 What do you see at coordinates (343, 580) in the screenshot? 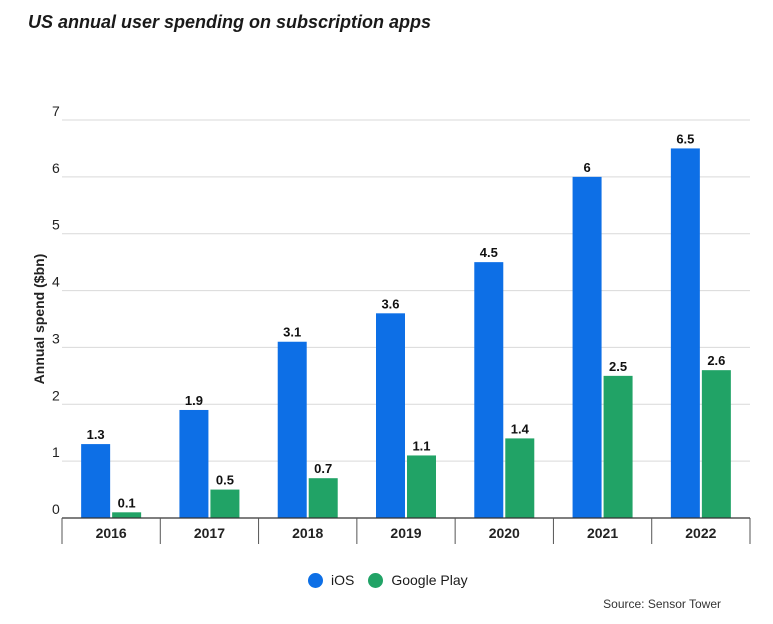
I see `legend-label-ios: iOS` at bounding box center [343, 580].